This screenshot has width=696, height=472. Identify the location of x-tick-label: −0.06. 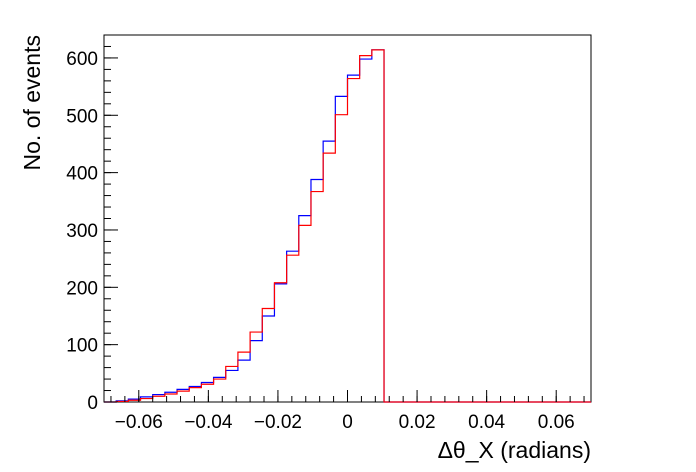
(139, 422).